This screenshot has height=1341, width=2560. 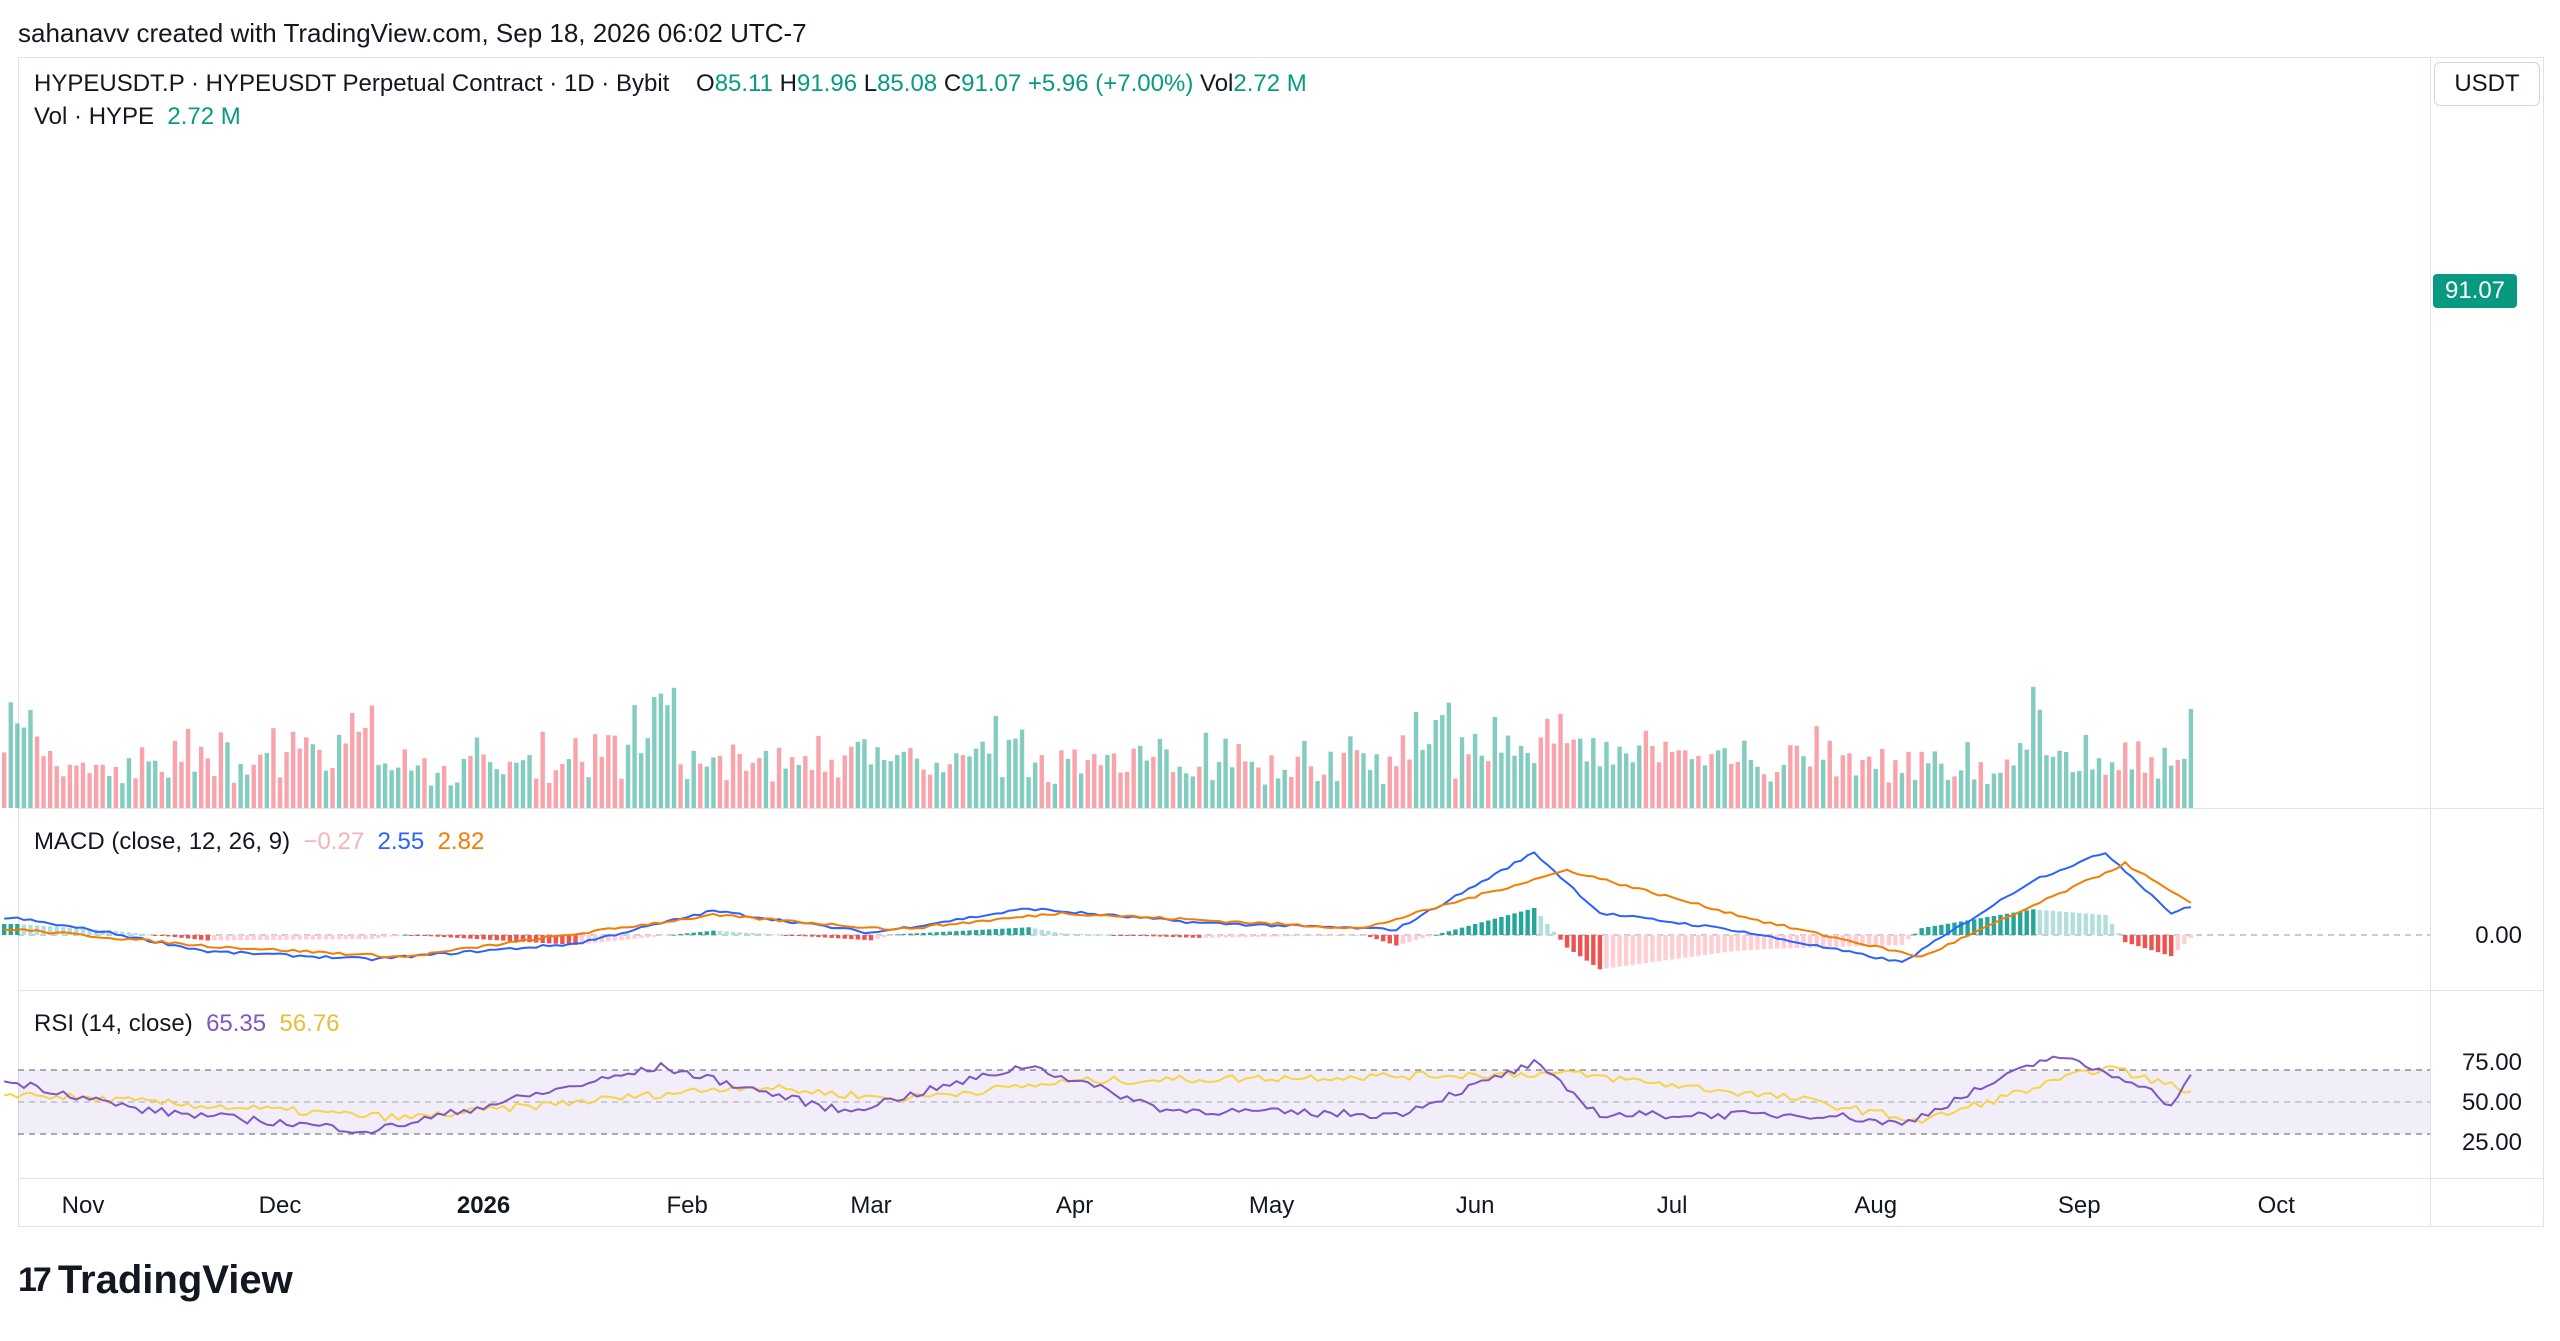 What do you see at coordinates (137, 117) in the screenshot?
I see `volume-legend: Vol · HYPE 2.72 M` at bounding box center [137, 117].